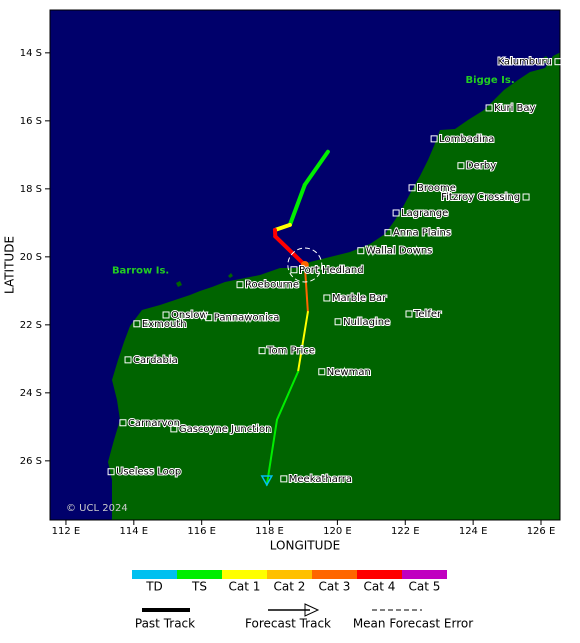 The height and width of the screenshot is (643, 580). Describe the element at coordinates (164, 324) in the screenshot. I see `place-label: Exmouth` at that location.